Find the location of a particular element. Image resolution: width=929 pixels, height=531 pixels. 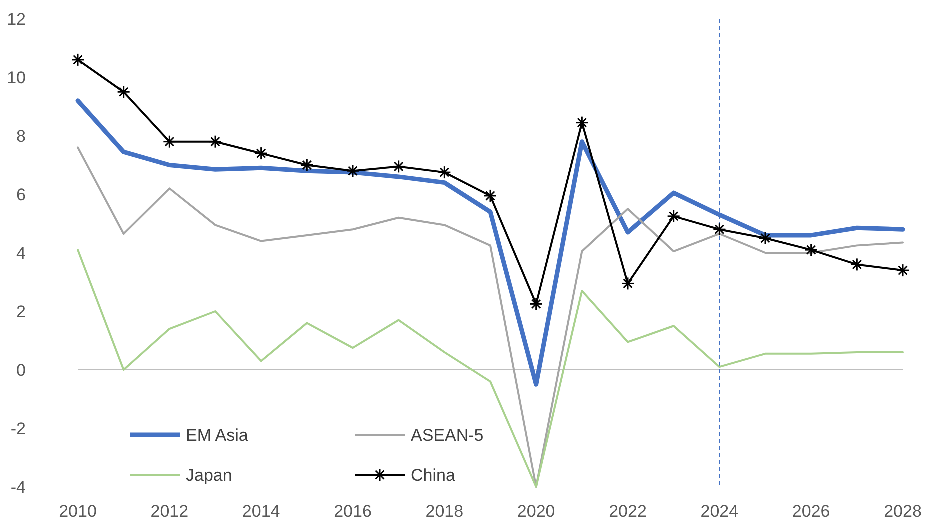

x-tick-label: 2012 is located at coordinates (169, 511).